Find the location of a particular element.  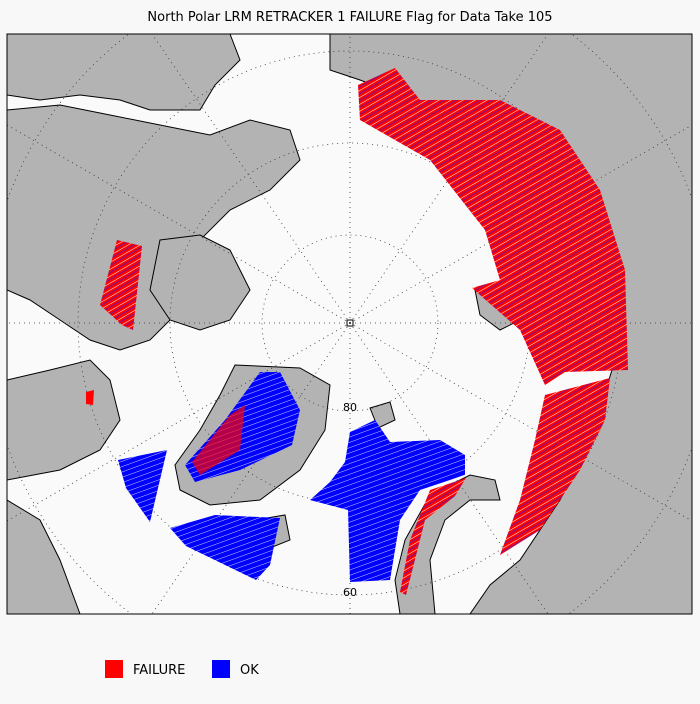

legend-label: FAILURE is located at coordinates (159, 670).